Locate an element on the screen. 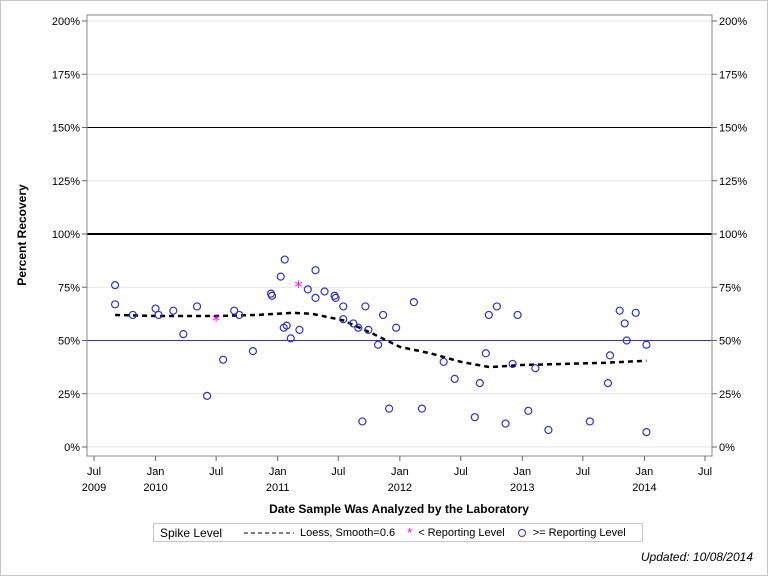 The width and height of the screenshot is (768, 576). x-tick-year-label: 2010 is located at coordinates (155, 488).